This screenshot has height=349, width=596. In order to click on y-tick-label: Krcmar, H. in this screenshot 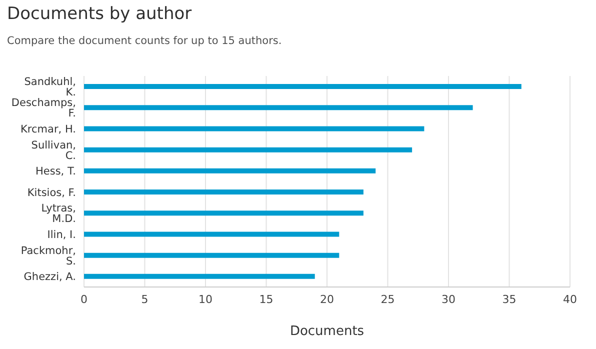, I will do `click(48, 129)`.